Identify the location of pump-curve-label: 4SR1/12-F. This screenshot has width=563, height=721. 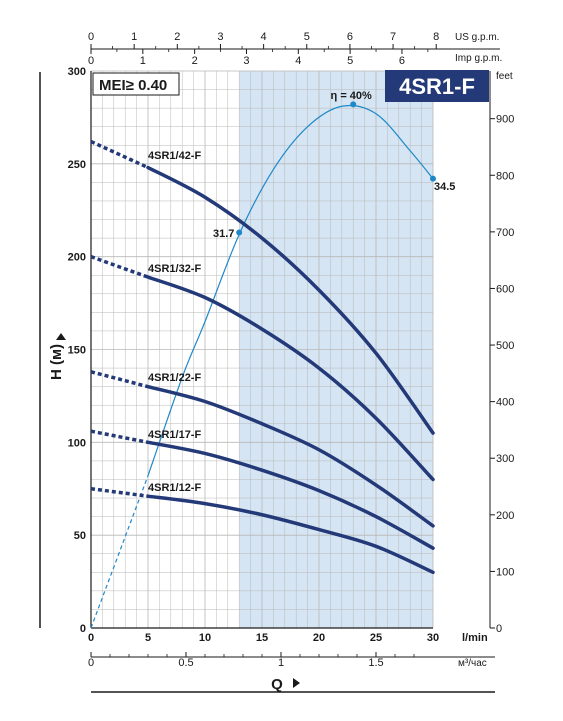
(174, 488).